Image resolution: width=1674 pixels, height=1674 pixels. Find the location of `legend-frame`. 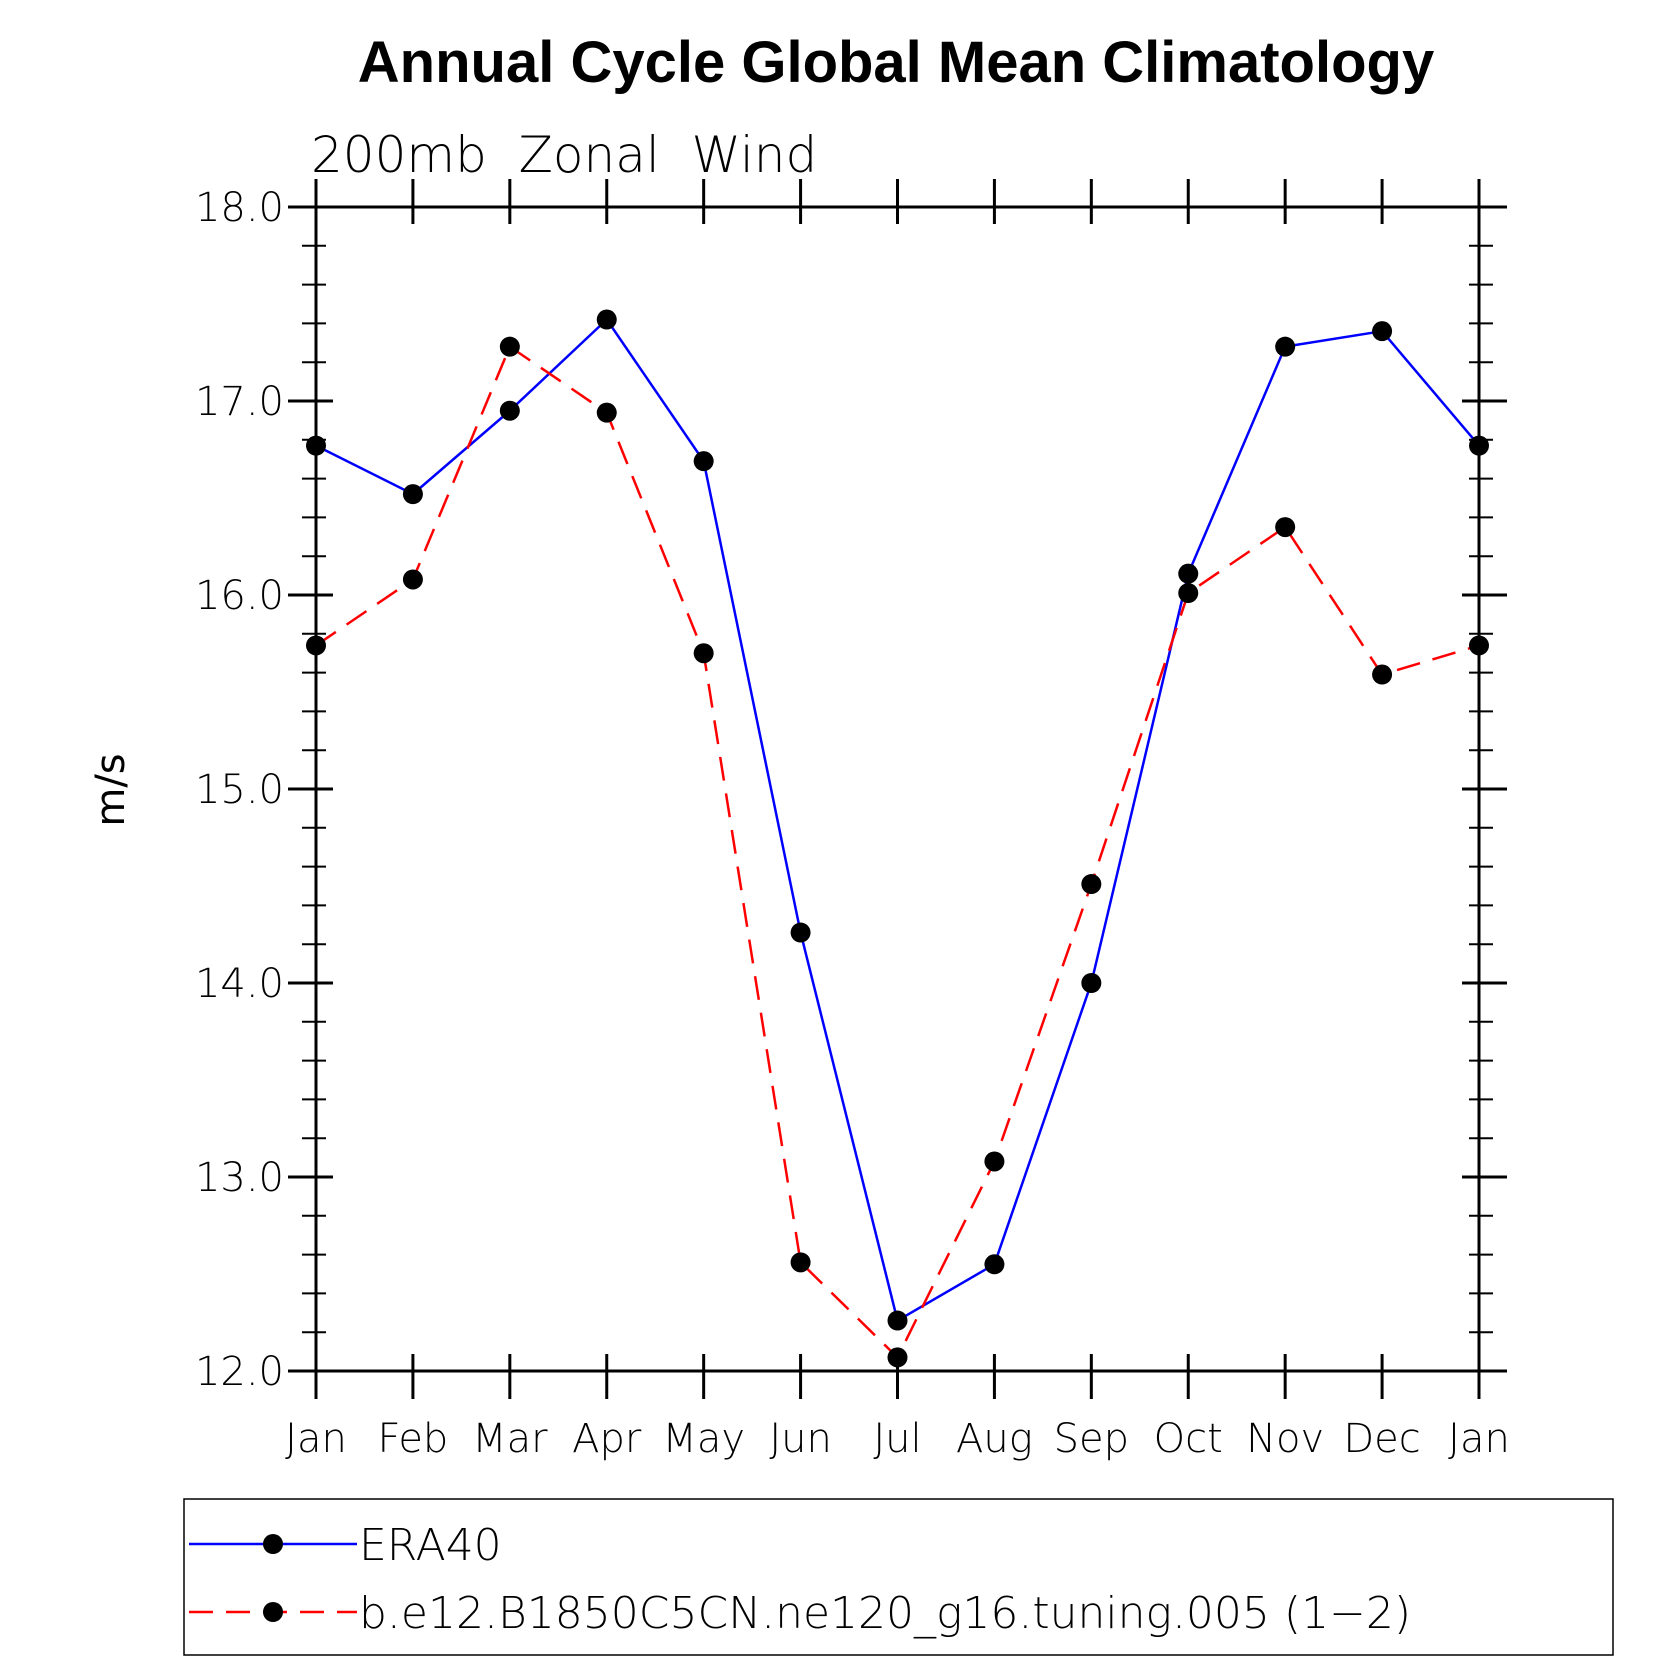

legend-frame is located at coordinates (898, 1577).